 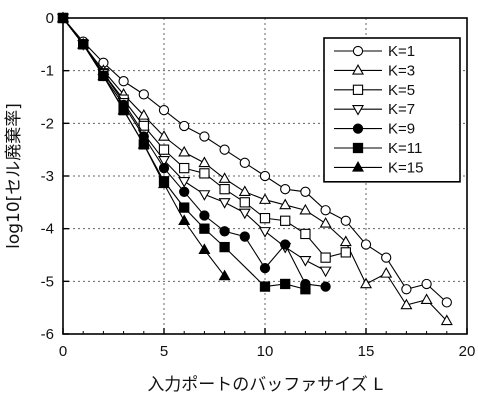 What do you see at coordinates (401, 70) in the screenshot?
I see `legend-label: K=3` at bounding box center [401, 70].